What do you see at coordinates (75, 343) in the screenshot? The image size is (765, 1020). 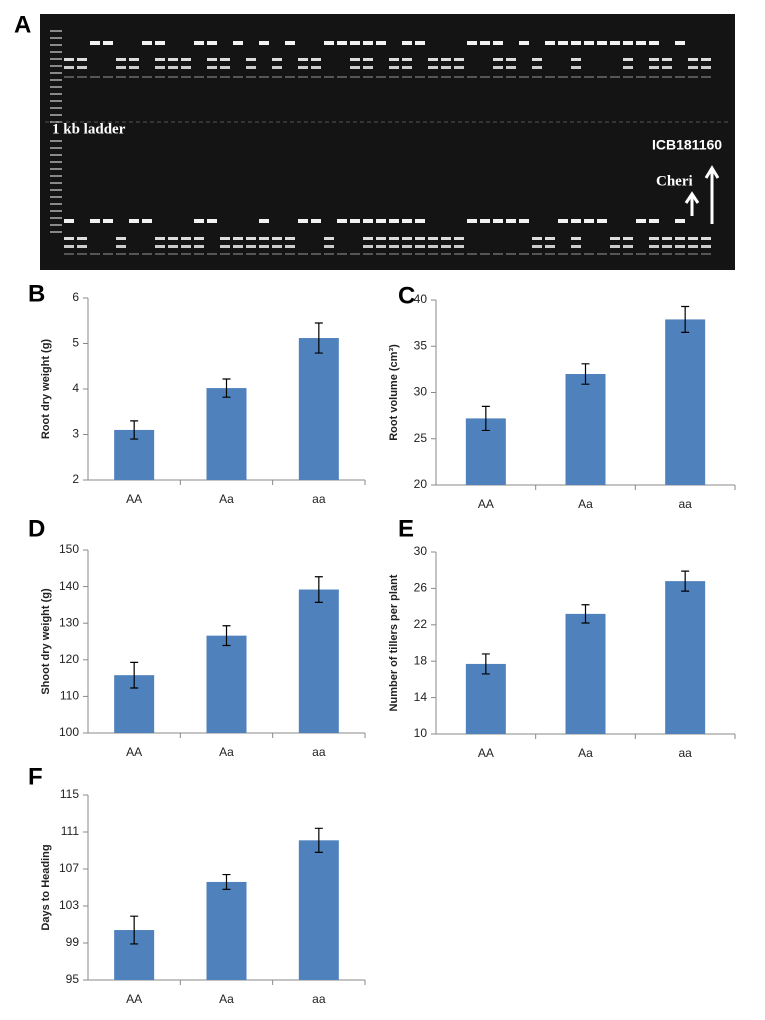 I see `y-tick-label: 5` at bounding box center [75, 343].